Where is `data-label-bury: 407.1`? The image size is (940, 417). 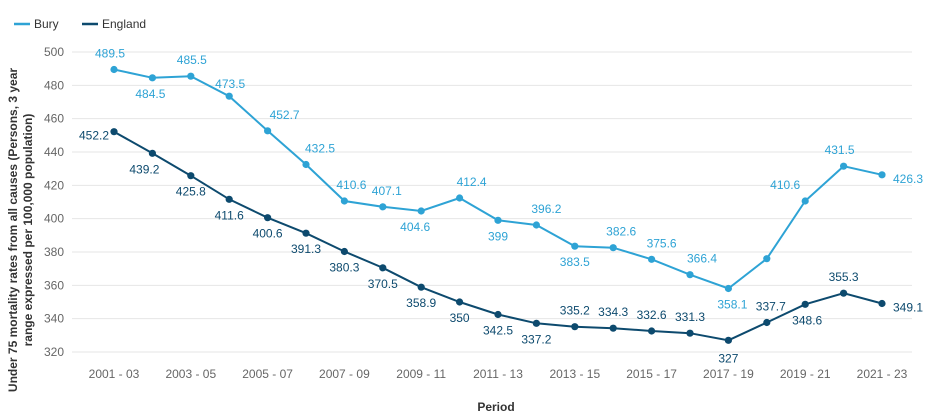 data-label-bury: 407.1 is located at coordinates (387, 191).